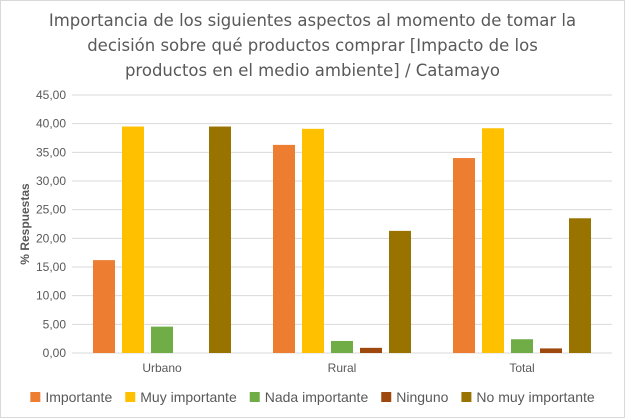 The image size is (625, 418). What do you see at coordinates (535, 397) in the screenshot?
I see `legend-label: No muy importante` at bounding box center [535, 397].